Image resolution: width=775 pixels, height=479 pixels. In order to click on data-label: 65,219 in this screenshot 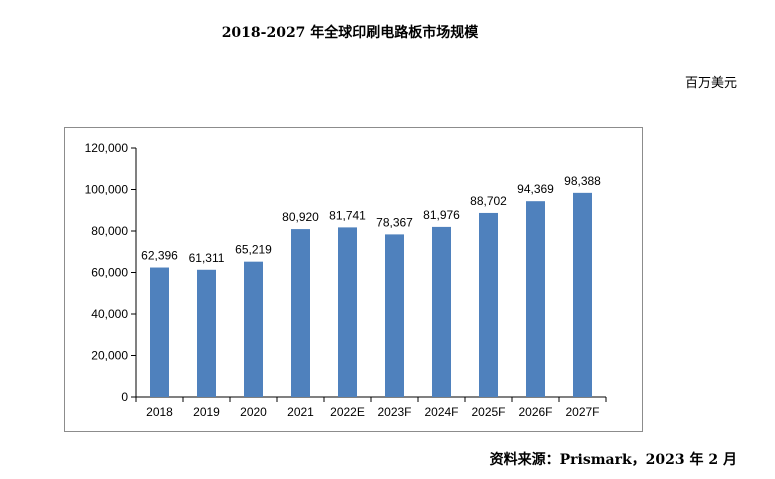, I will do `click(253, 250)`.